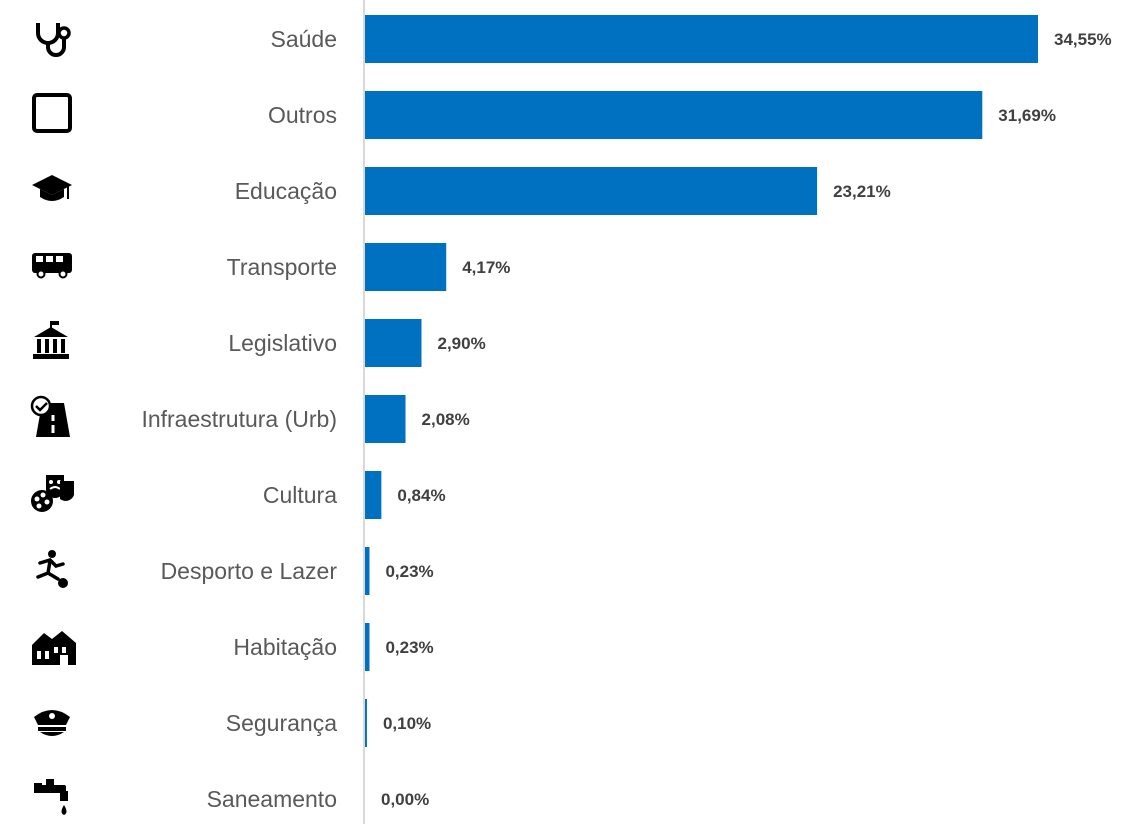 The height and width of the screenshot is (824, 1131). What do you see at coordinates (302, 115) in the screenshot?
I see `category-label: Outros` at bounding box center [302, 115].